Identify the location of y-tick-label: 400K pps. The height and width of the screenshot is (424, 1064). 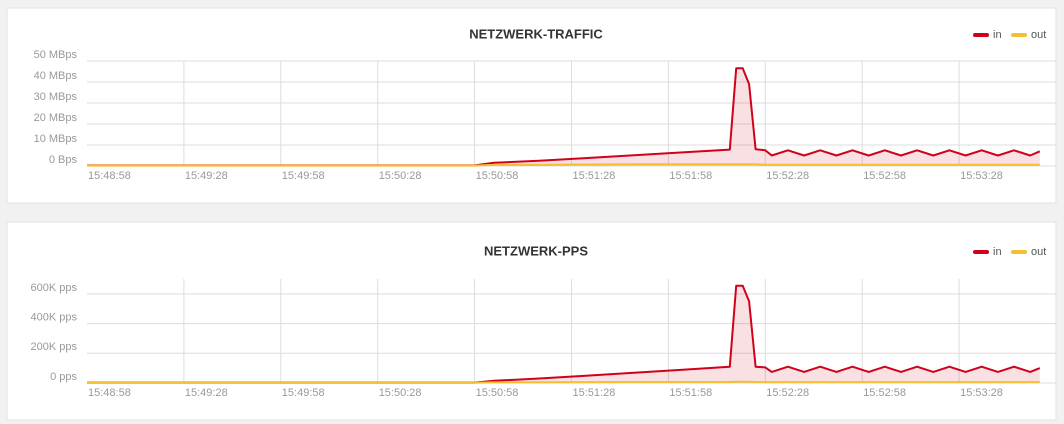
(54, 317).